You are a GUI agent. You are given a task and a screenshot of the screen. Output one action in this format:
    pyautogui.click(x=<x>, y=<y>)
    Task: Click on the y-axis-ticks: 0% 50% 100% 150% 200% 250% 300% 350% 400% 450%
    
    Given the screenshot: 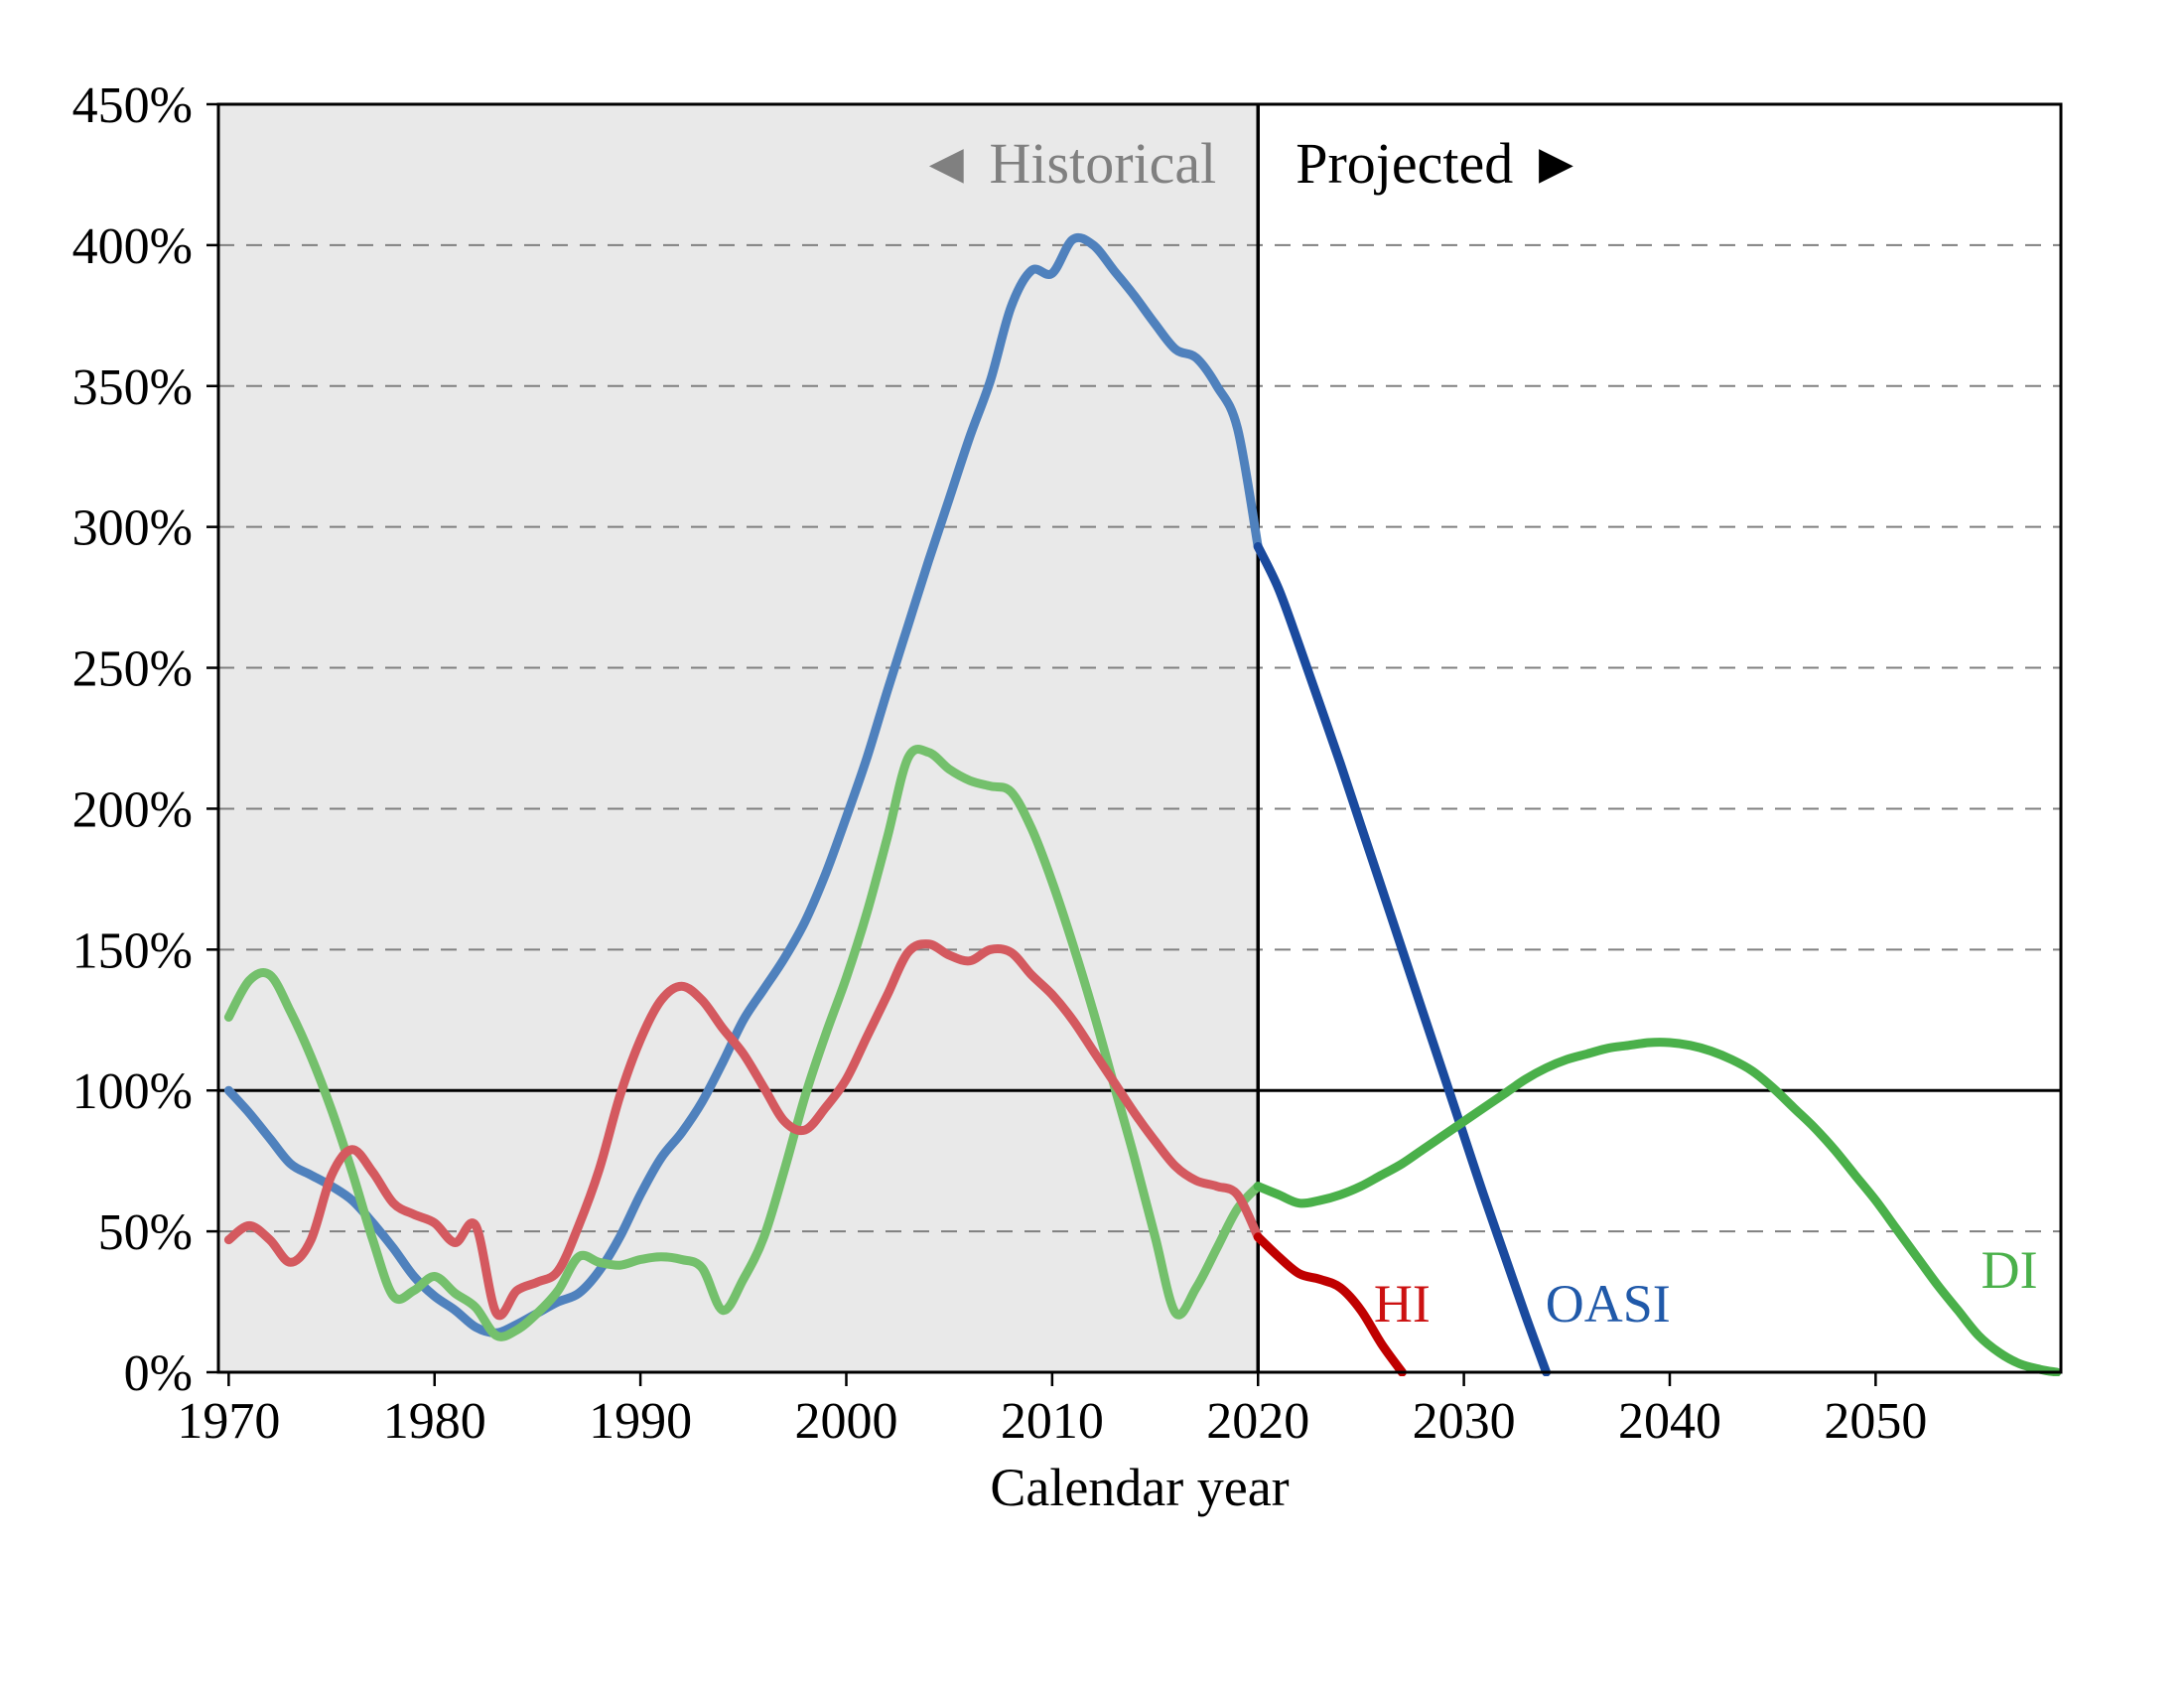 What is the action you would take?
    pyautogui.click(x=145, y=739)
    